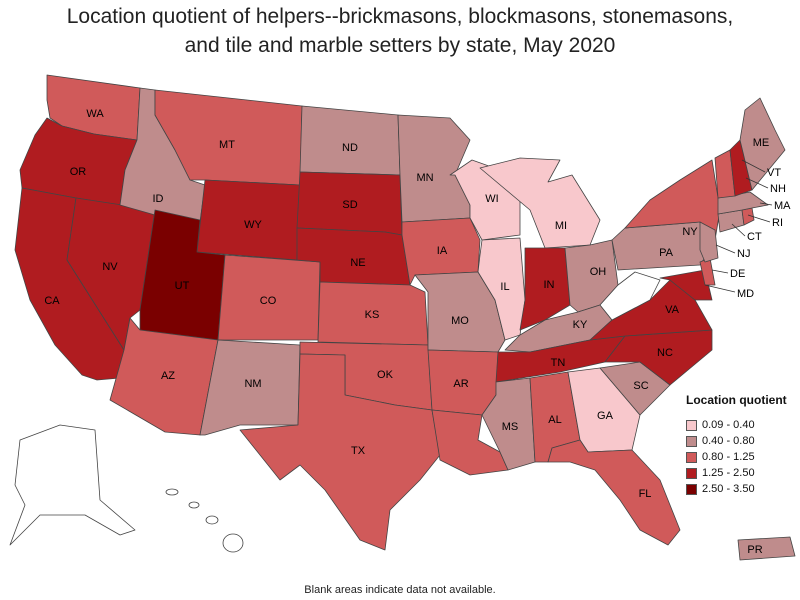  What do you see at coordinates (442, 251) in the screenshot?
I see `state-label-ia: IA` at bounding box center [442, 251].